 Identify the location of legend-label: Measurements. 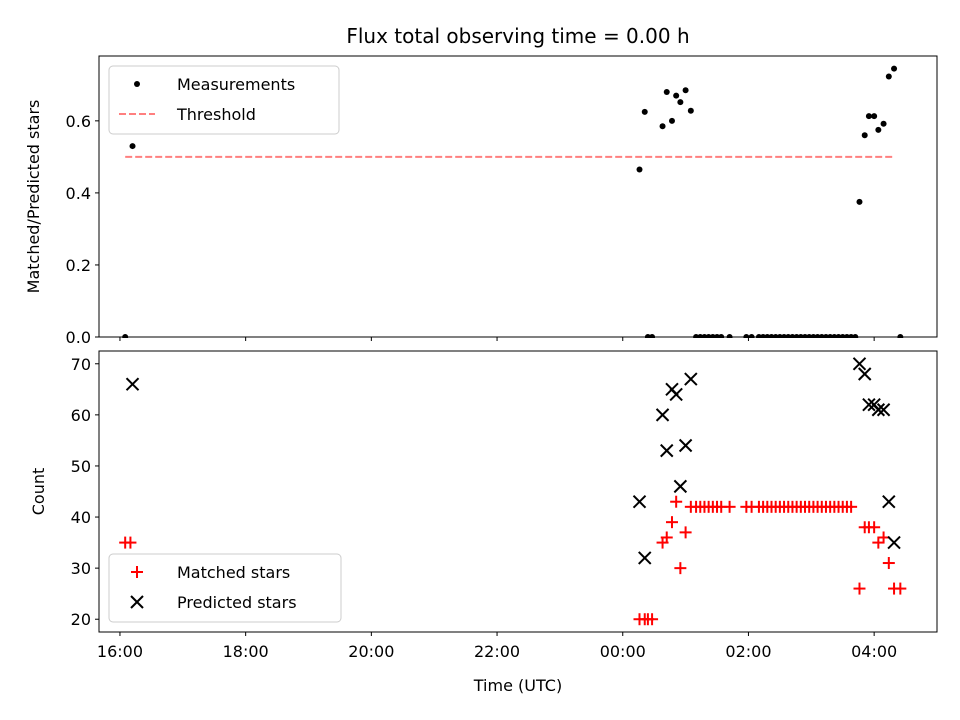
(236, 84).